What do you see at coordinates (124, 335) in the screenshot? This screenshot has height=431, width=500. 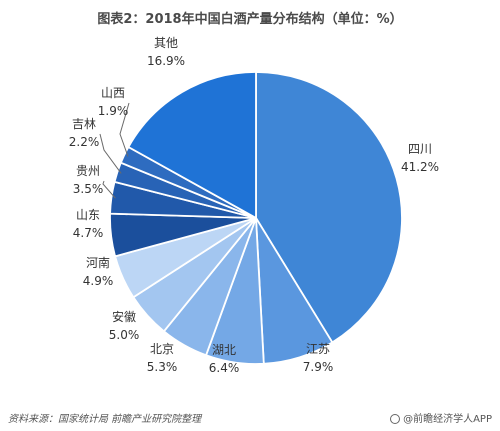 I see `slice-value-label-4: 5.0%` at bounding box center [124, 335].